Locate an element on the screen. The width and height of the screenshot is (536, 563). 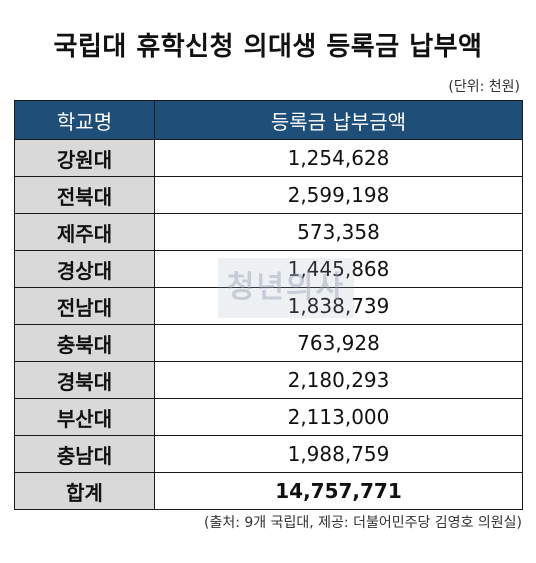
table-row: 전북대 2,599,198 is located at coordinates (268, 195).